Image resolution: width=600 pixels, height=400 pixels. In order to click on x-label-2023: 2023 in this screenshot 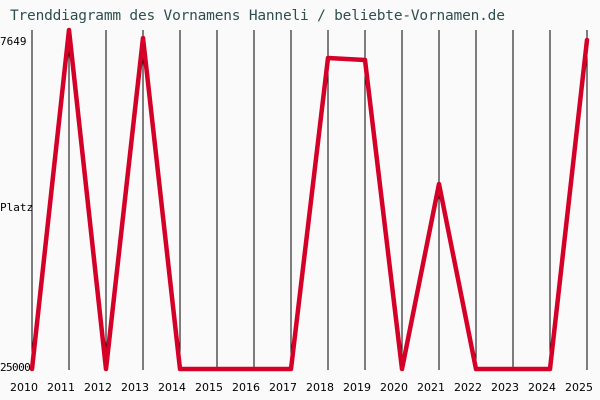, I will do `click(505, 387)`.